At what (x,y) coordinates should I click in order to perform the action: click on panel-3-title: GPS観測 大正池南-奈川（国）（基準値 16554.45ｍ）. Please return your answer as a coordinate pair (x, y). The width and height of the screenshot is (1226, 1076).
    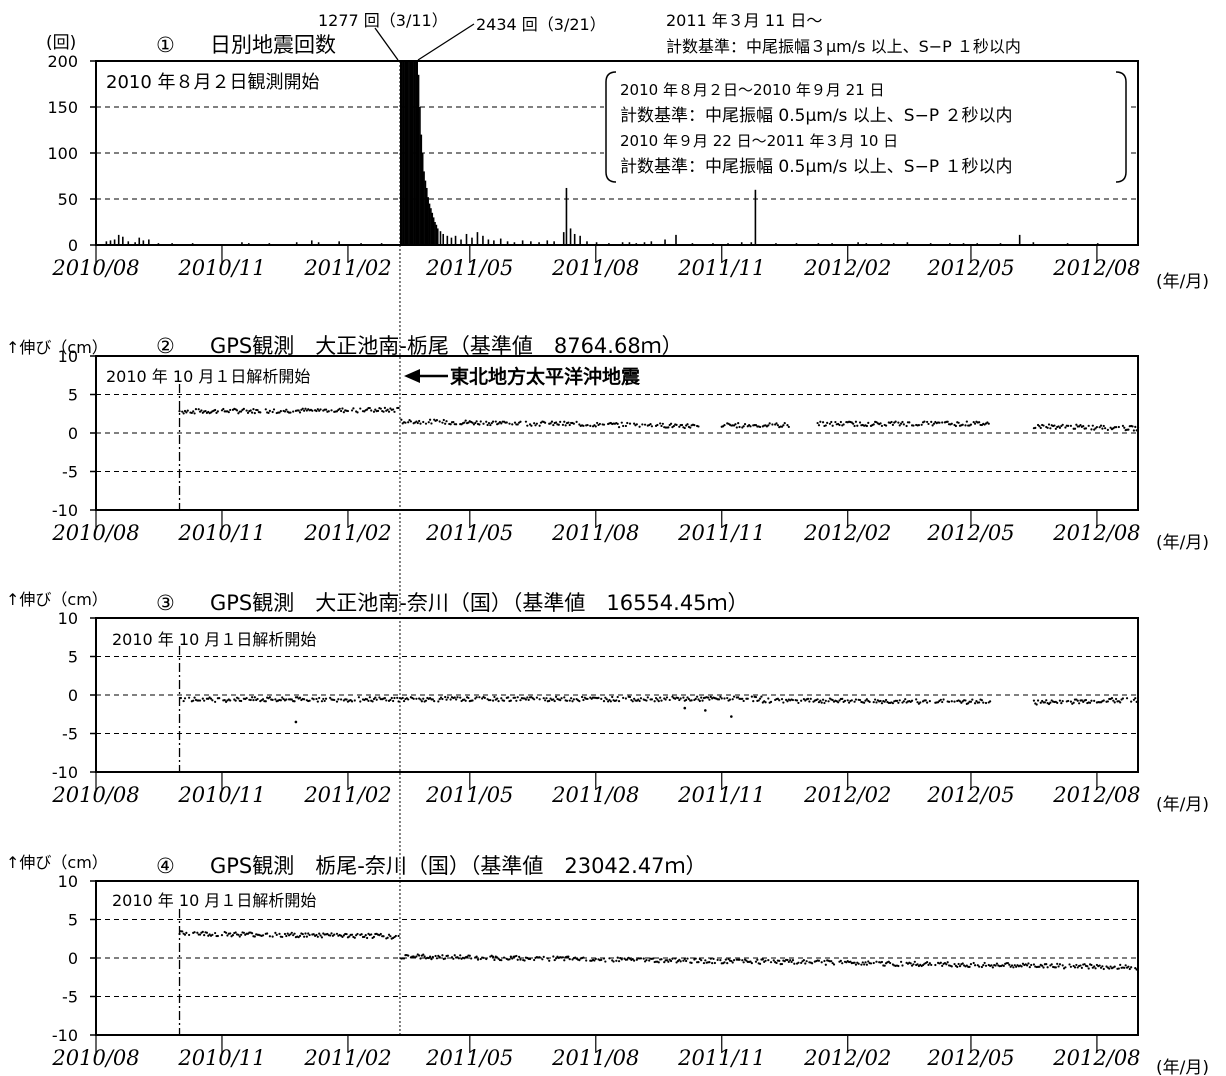
    Looking at the image, I should click on (479, 603).